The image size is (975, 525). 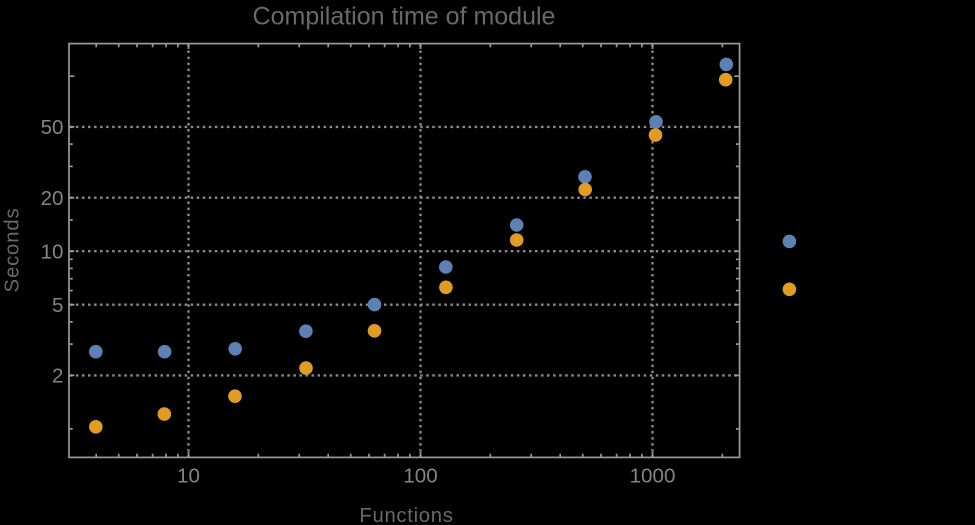 What do you see at coordinates (52, 198) in the screenshot?
I see `svg-text: 20` at bounding box center [52, 198].